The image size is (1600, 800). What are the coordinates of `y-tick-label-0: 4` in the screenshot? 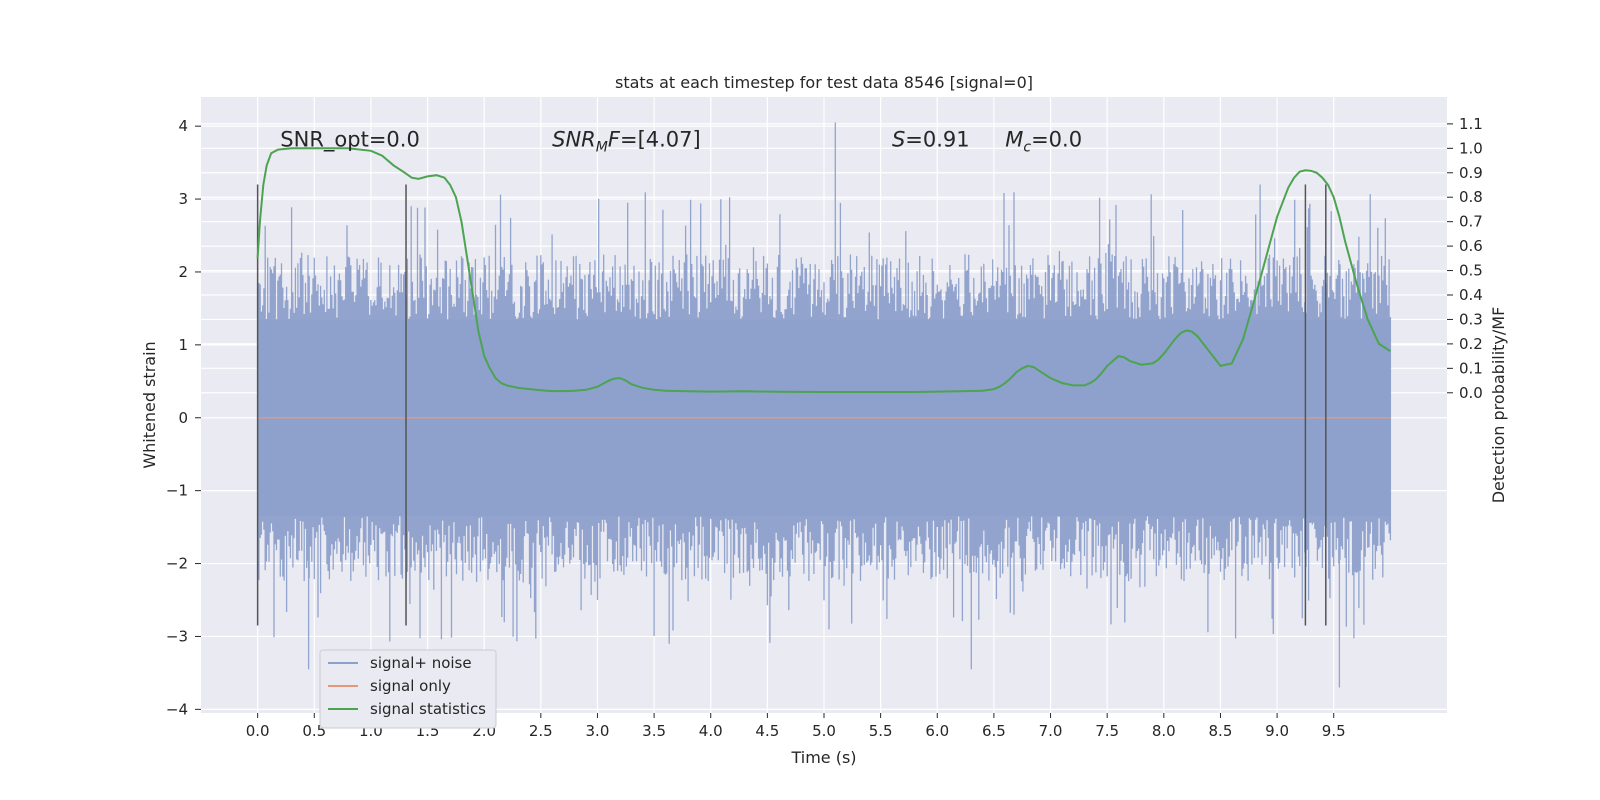 It's located at (183, 126).